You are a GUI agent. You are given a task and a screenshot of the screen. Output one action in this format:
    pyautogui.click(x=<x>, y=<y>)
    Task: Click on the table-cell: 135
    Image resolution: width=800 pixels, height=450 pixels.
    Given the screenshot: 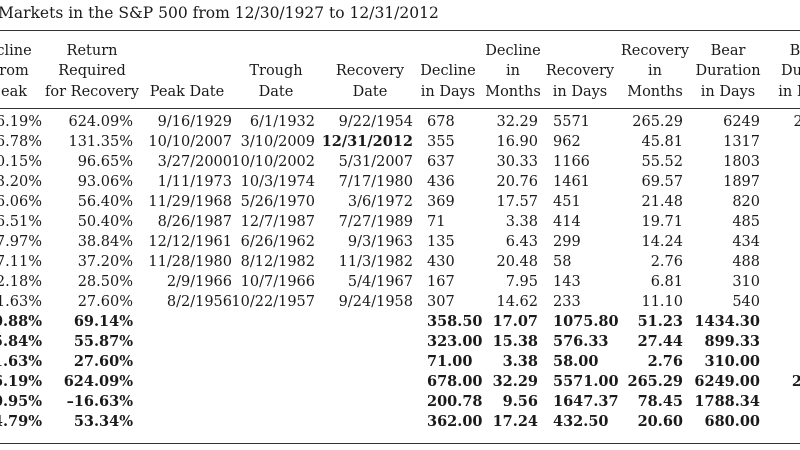 What is the action you would take?
    pyautogui.click(x=441, y=242)
    